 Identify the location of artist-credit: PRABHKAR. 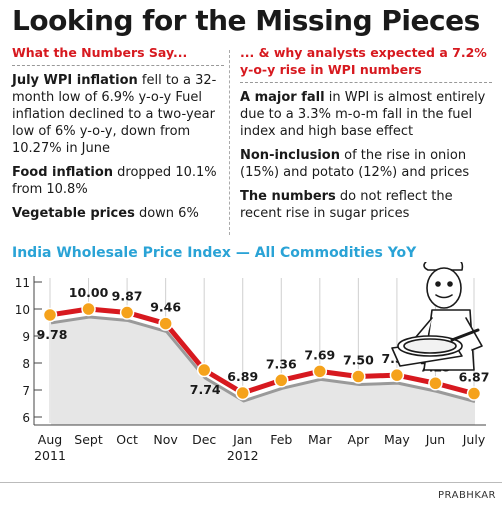
(467, 495).